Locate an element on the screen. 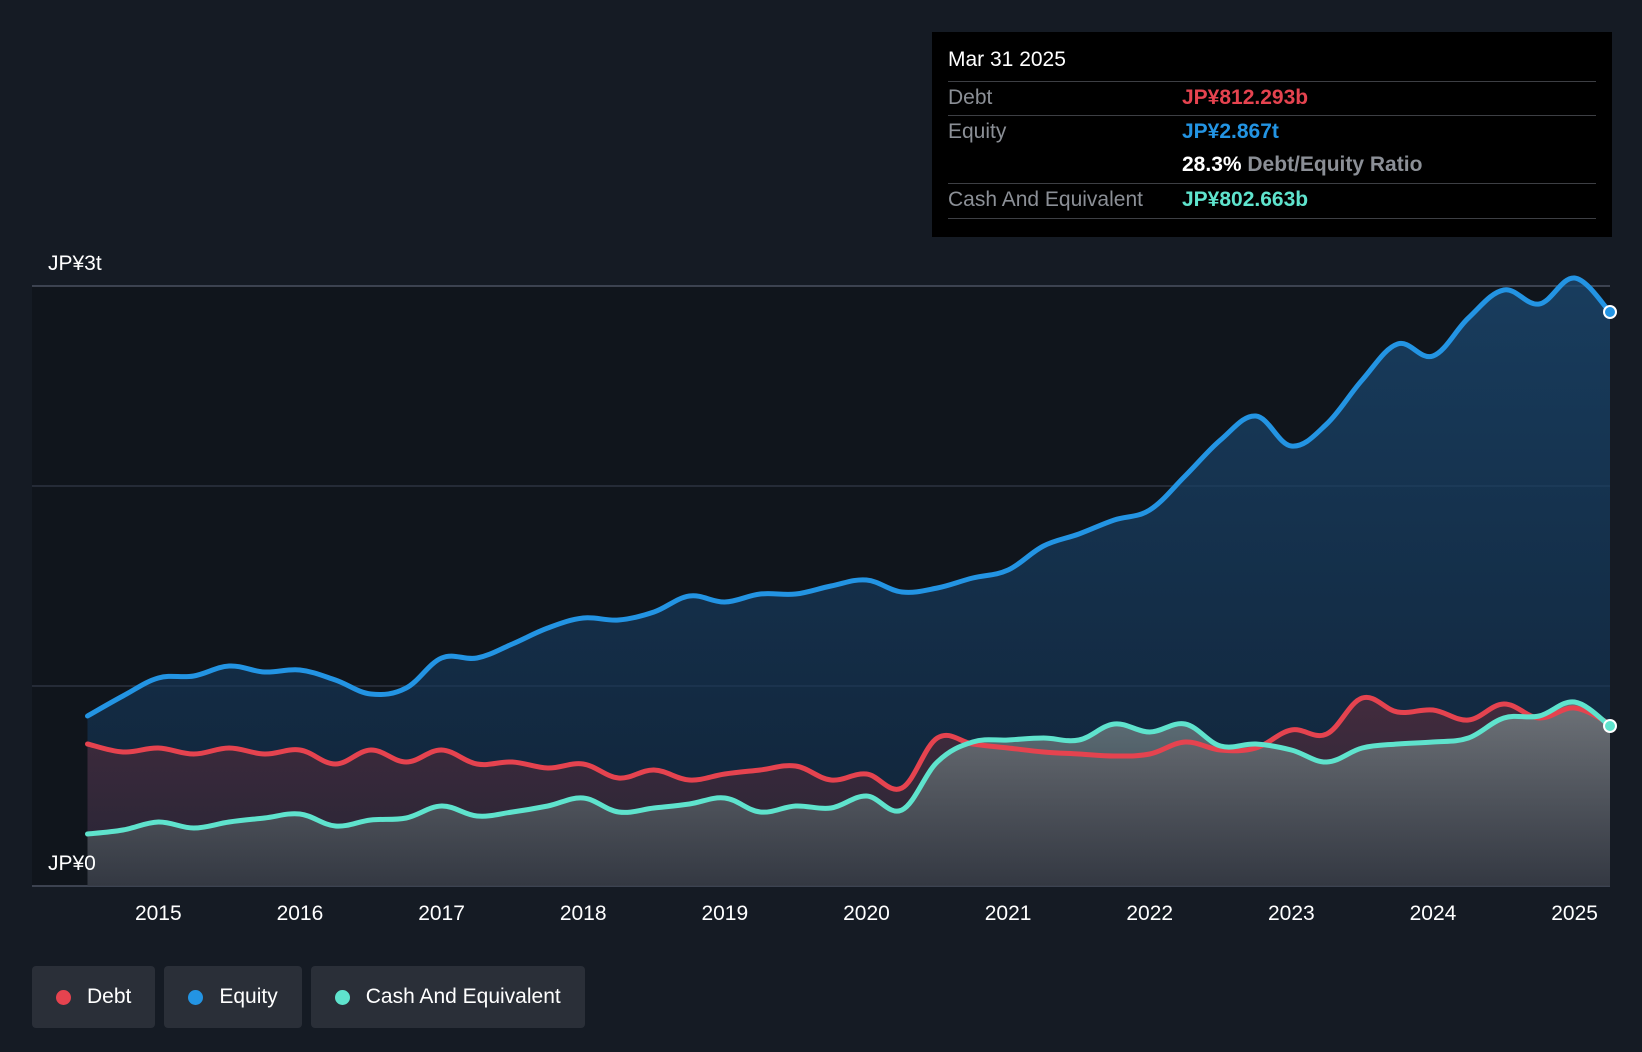 This screenshot has height=1052, width=1642. legend-item-equity: Equity is located at coordinates (233, 997).